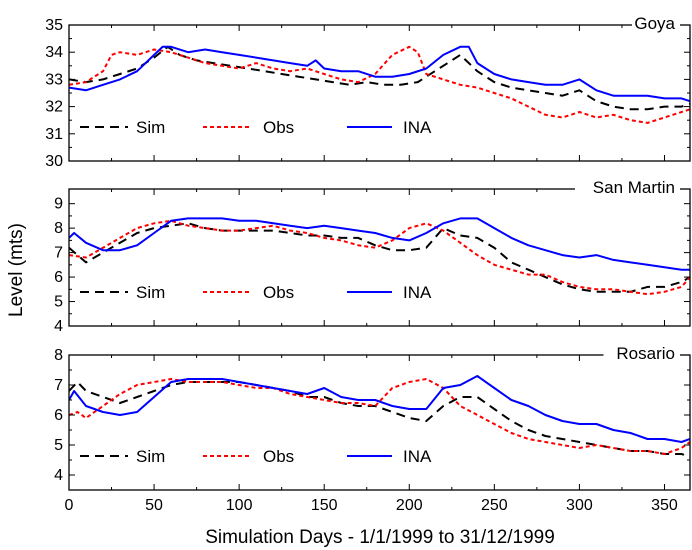 This screenshot has width=692, height=550. I want to click on x-tick-label: 200, so click(409, 505).